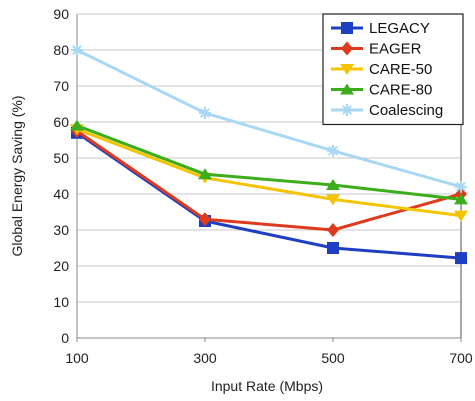 Image resolution: width=475 pixels, height=401 pixels. I want to click on x-tick-label: 500, so click(333, 358).